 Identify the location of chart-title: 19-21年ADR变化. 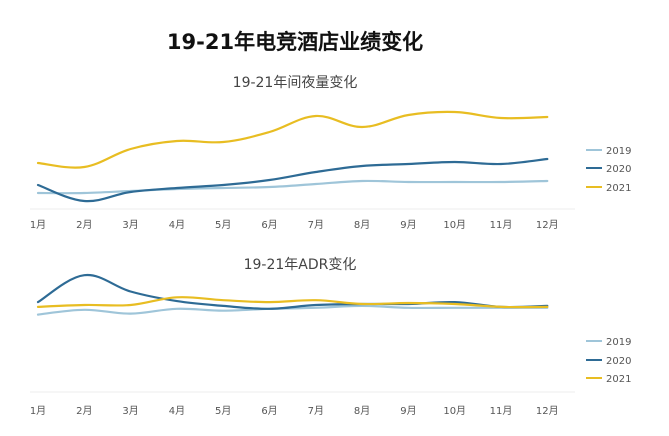
(300, 265).